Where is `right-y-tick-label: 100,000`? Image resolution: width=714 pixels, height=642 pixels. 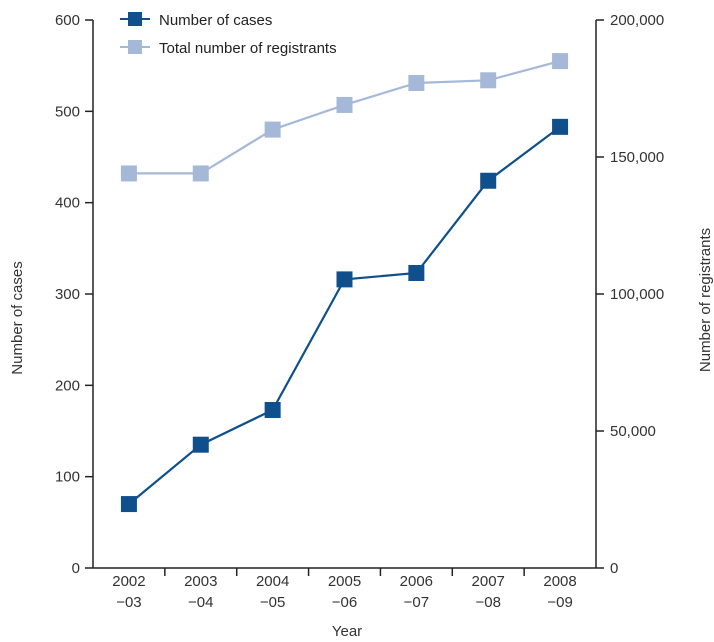
right-y-tick-label: 100,000 is located at coordinates (637, 294).